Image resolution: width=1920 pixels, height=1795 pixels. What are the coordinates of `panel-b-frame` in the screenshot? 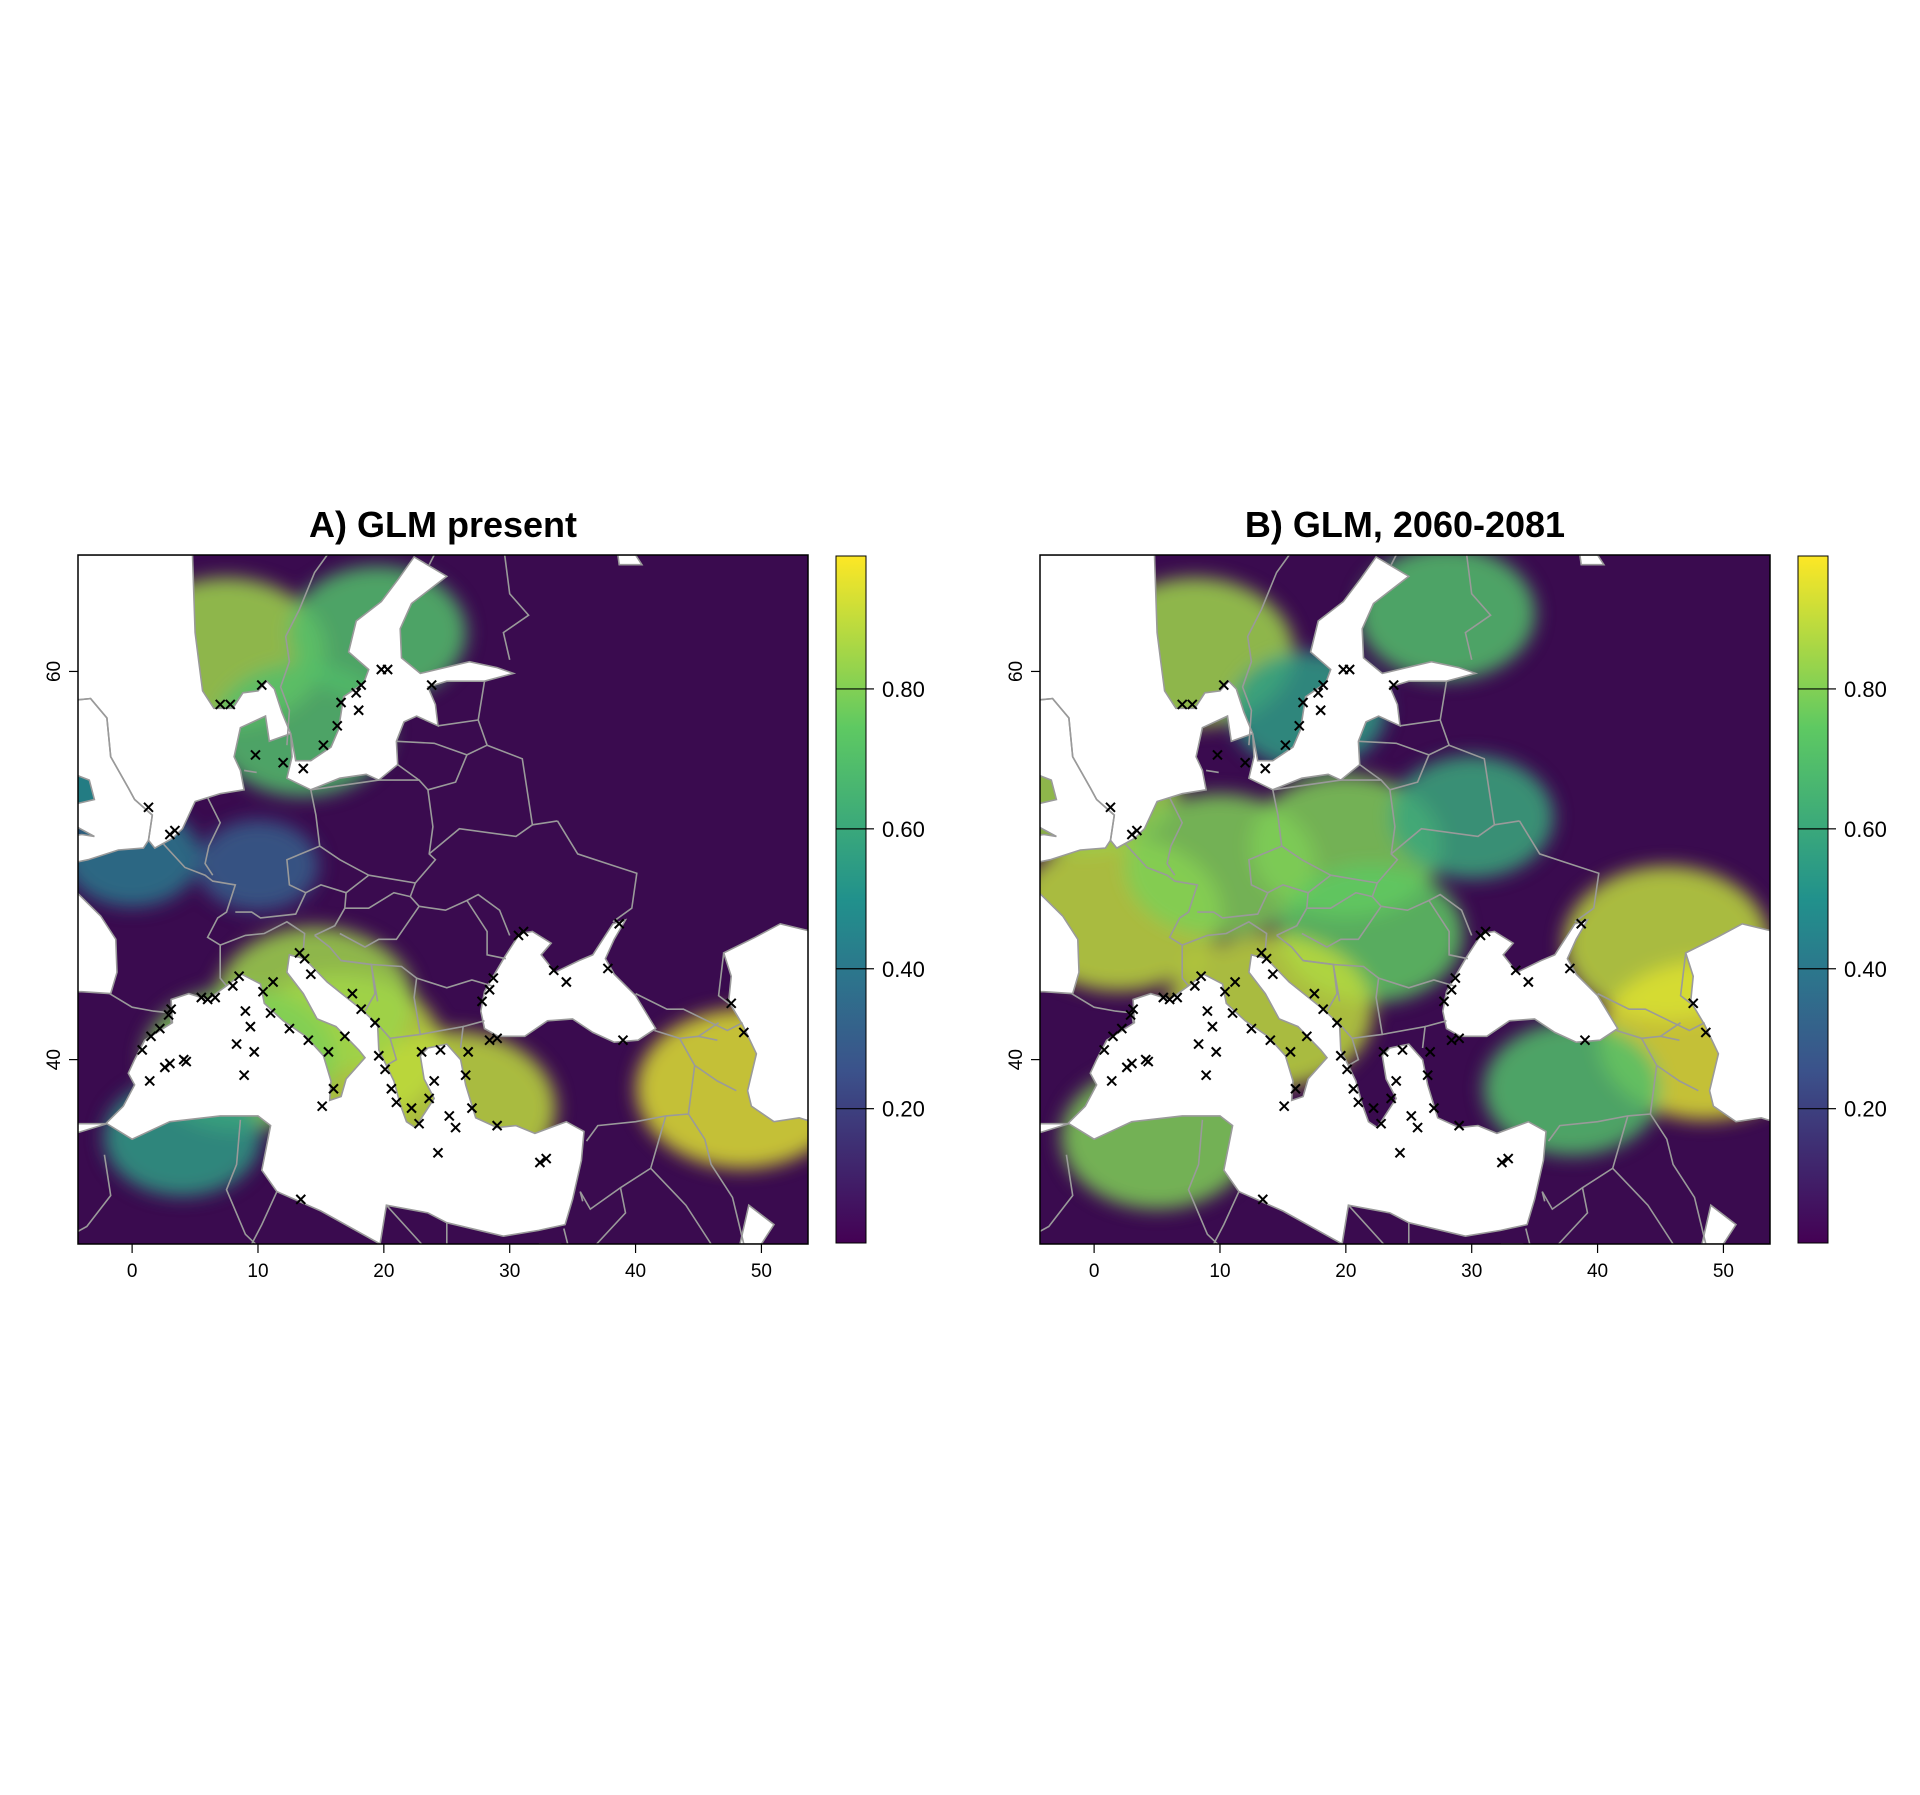 It's located at (1405, 899).